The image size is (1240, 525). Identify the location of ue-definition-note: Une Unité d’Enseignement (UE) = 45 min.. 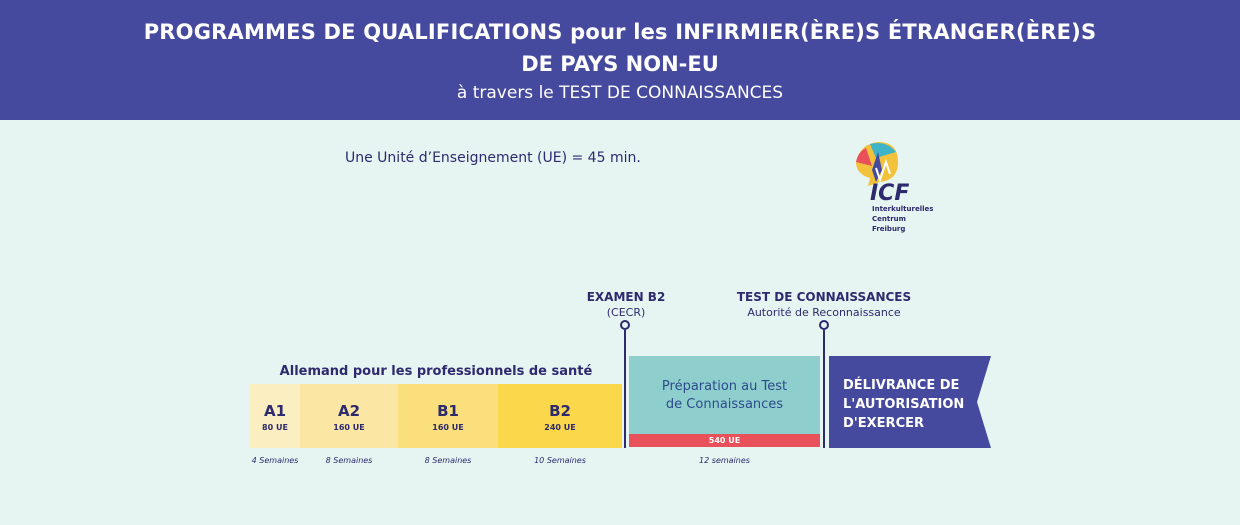
(493, 158).